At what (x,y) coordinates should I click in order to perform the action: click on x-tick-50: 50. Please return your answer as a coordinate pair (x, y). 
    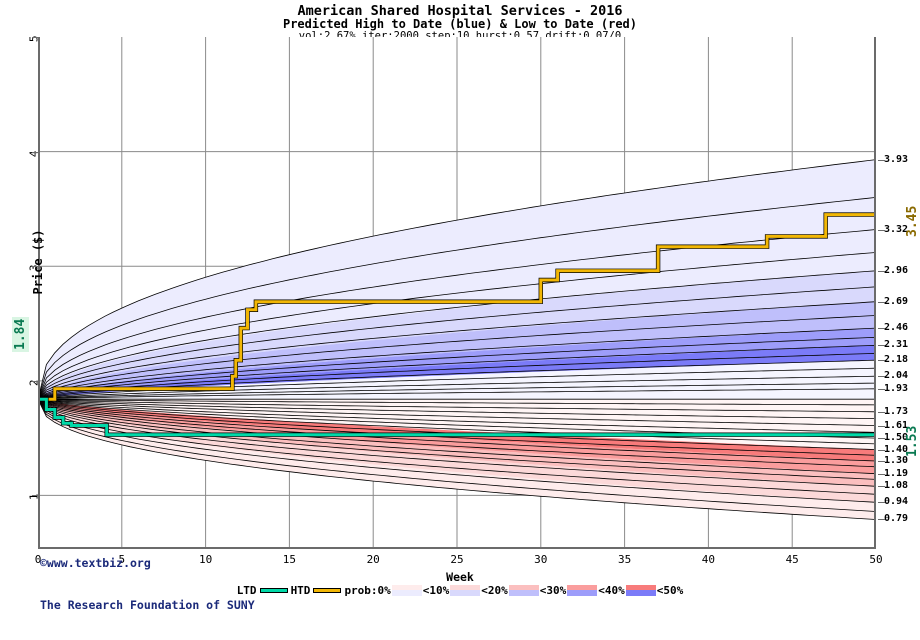
    Looking at the image, I should click on (876, 559).